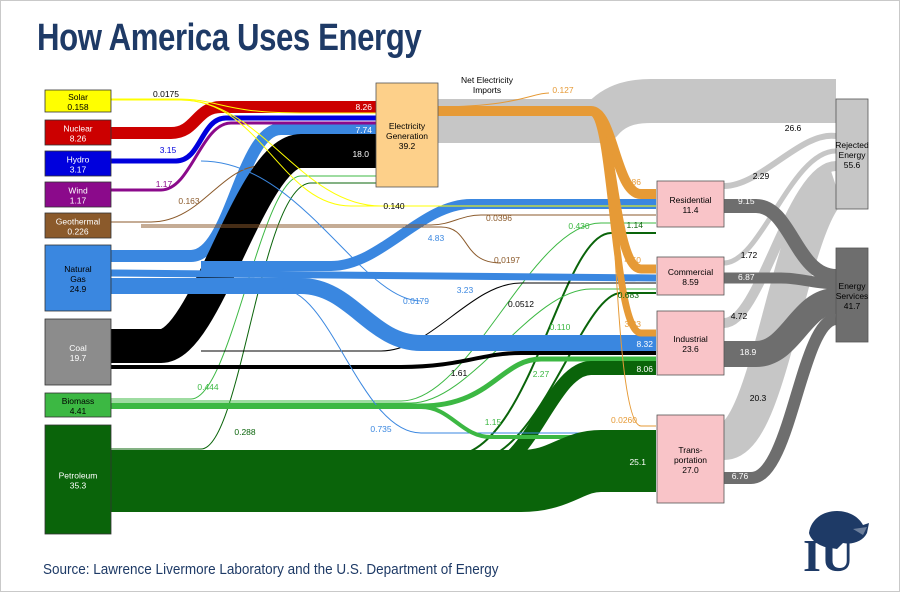  What do you see at coordinates (690, 450) in the screenshot?
I see `node-label-transportation: Trans-` at bounding box center [690, 450].